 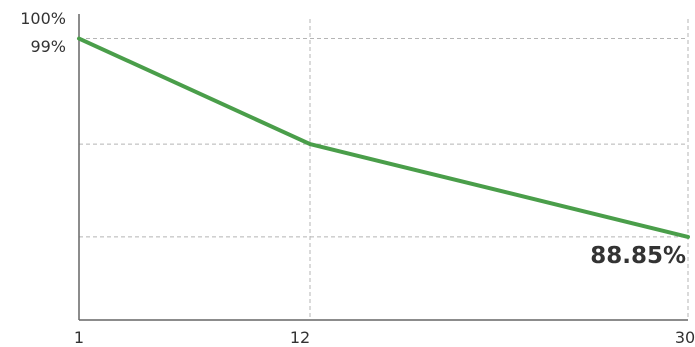 I want to click on y-tick-labels: 100% 99%, so click(x=43, y=32).